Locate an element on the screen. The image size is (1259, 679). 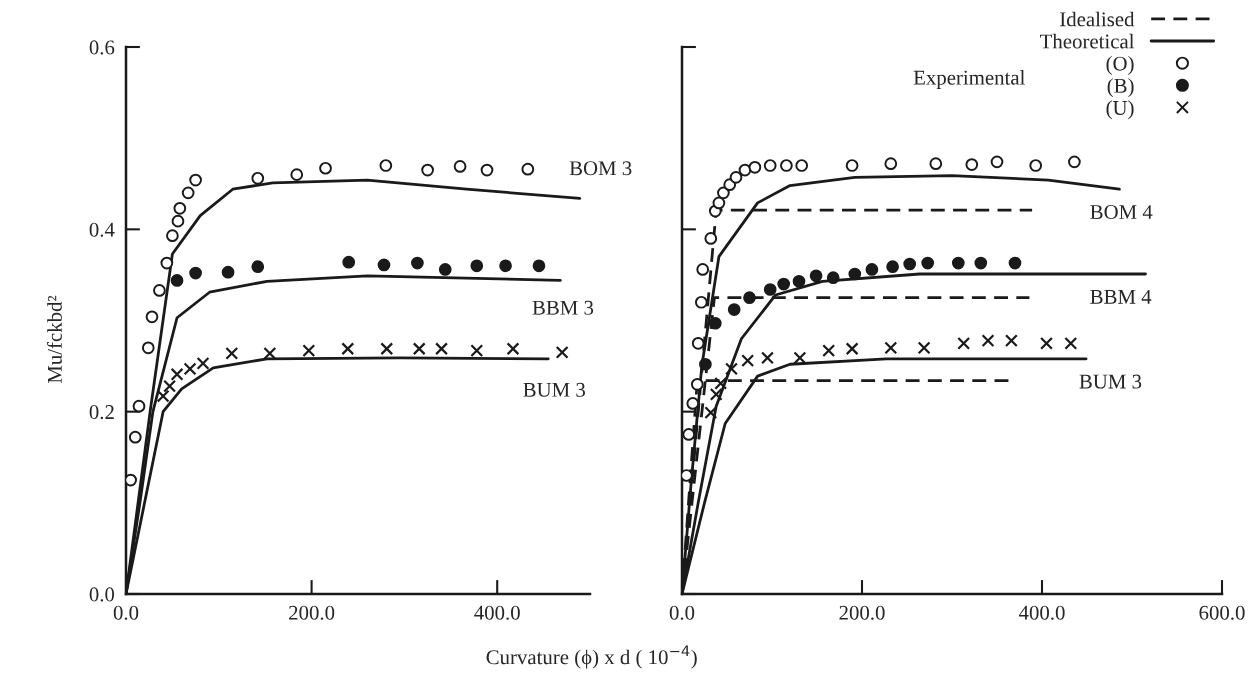
y-tick-label: 0.2 is located at coordinates (101, 412).